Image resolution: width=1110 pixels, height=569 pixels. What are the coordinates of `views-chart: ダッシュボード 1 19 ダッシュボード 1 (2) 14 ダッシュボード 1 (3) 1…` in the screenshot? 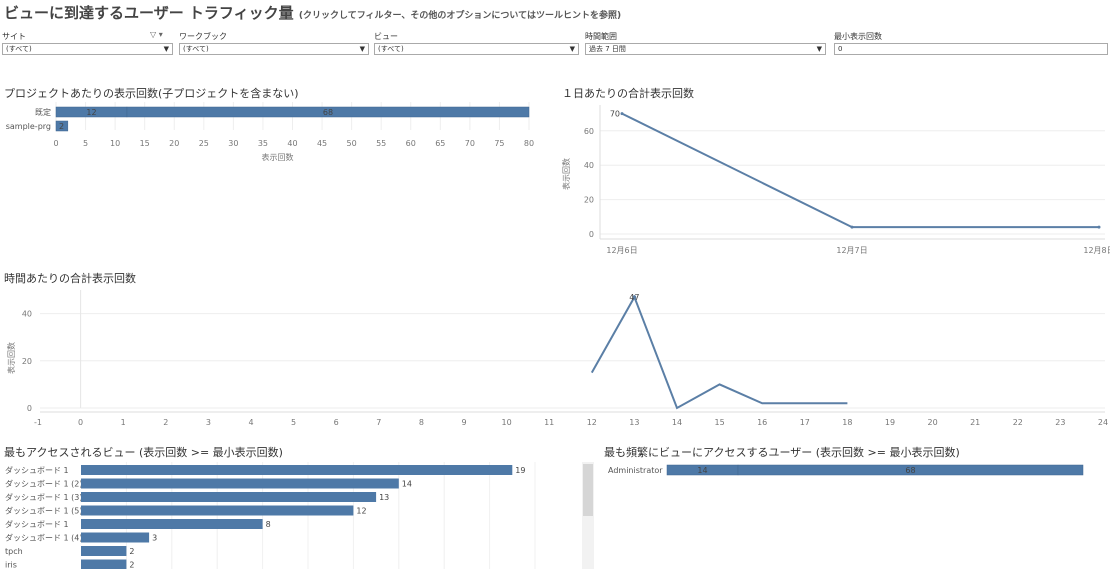 It's located at (270, 515).